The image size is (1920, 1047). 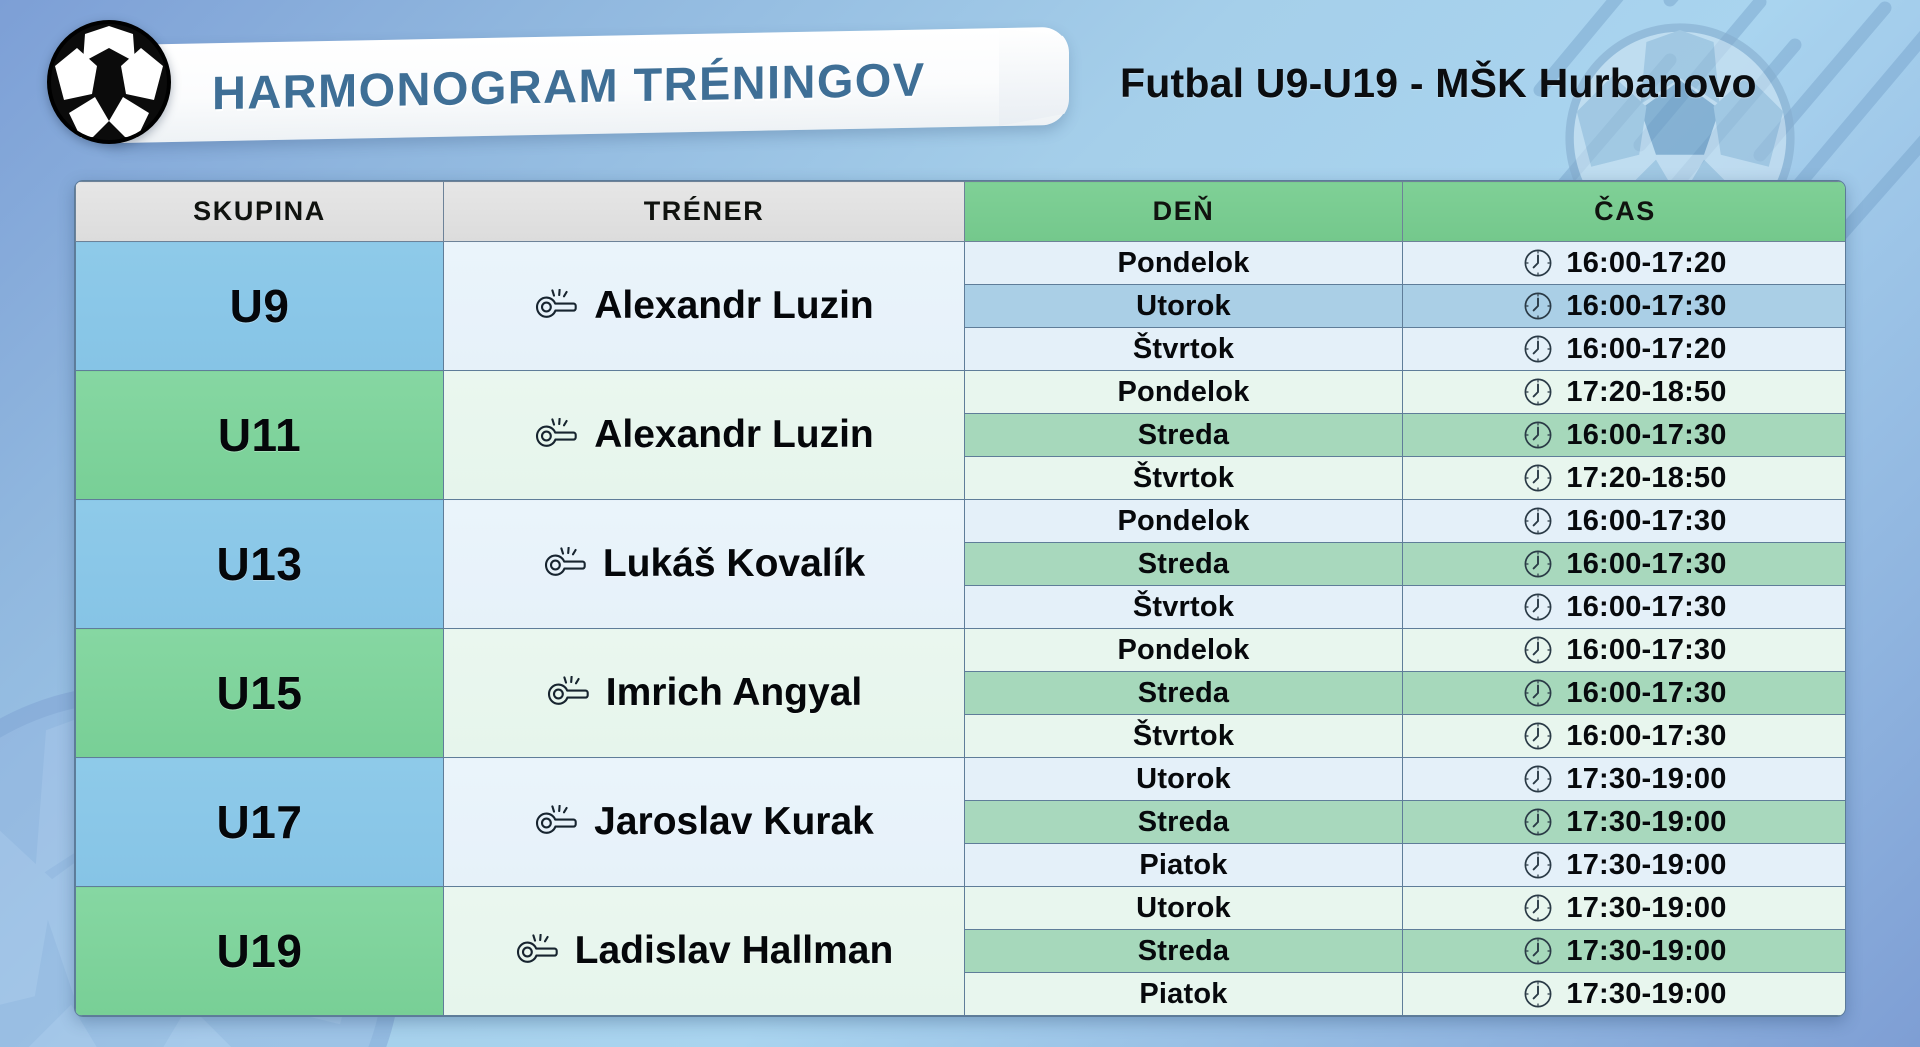 I want to click on soccer-ball-icon, so click(x=109, y=82).